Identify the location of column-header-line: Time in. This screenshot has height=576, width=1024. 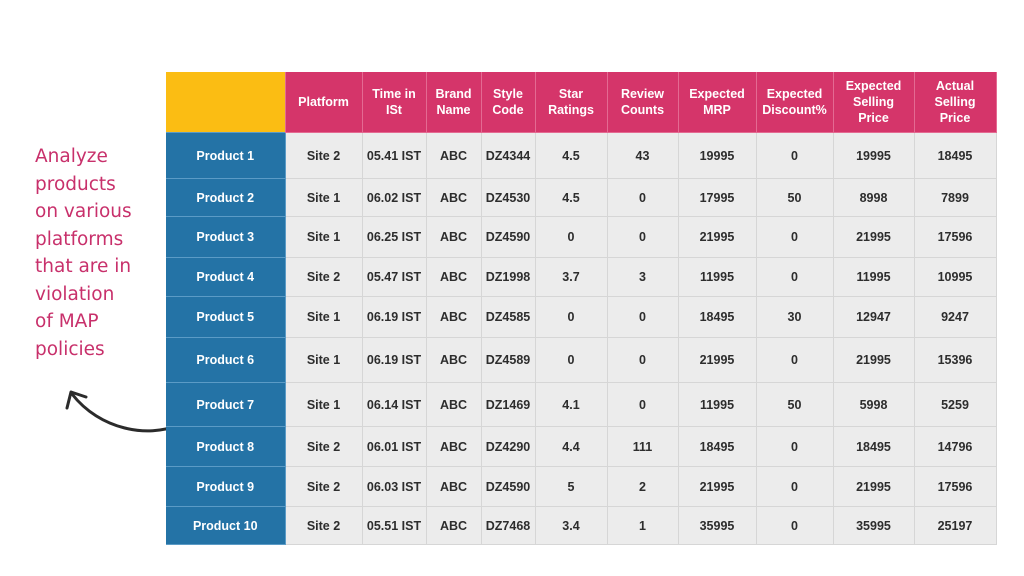
(394, 94).